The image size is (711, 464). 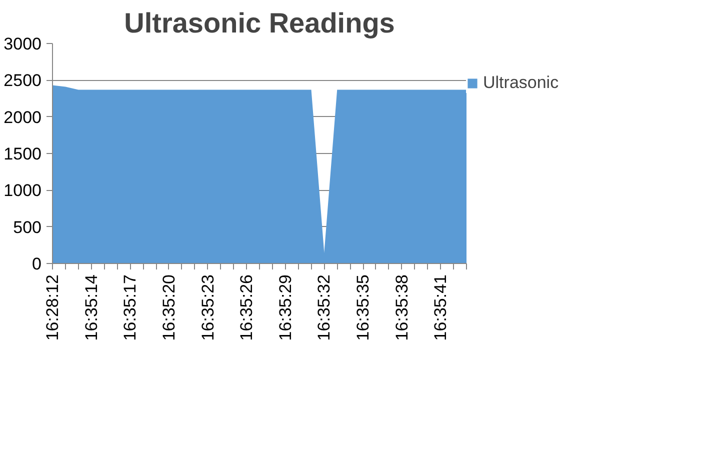 I want to click on y-tick-label: 3000, so click(x=23, y=44).